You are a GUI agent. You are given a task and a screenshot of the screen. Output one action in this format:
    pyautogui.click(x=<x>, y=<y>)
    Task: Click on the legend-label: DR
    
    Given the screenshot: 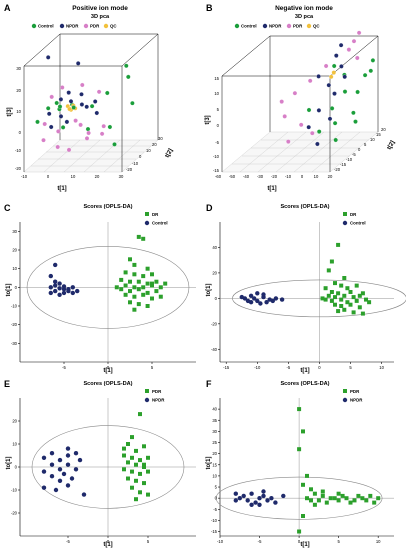 What is the action you would take?
    pyautogui.click(x=155, y=214)
    